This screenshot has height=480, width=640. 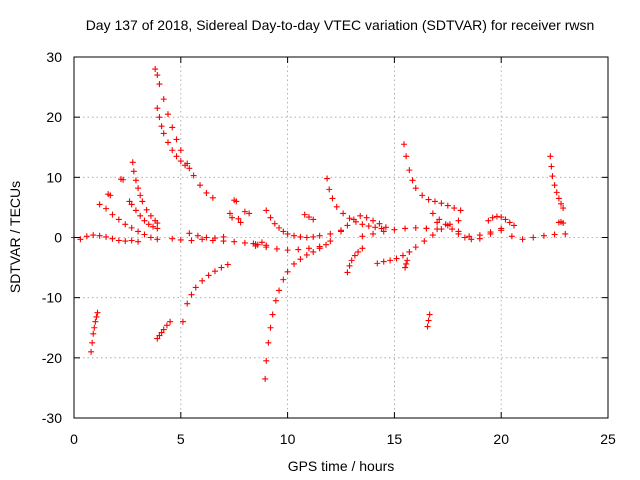 What do you see at coordinates (52, 418) in the screenshot?
I see `y-tick-label: -30` at bounding box center [52, 418].